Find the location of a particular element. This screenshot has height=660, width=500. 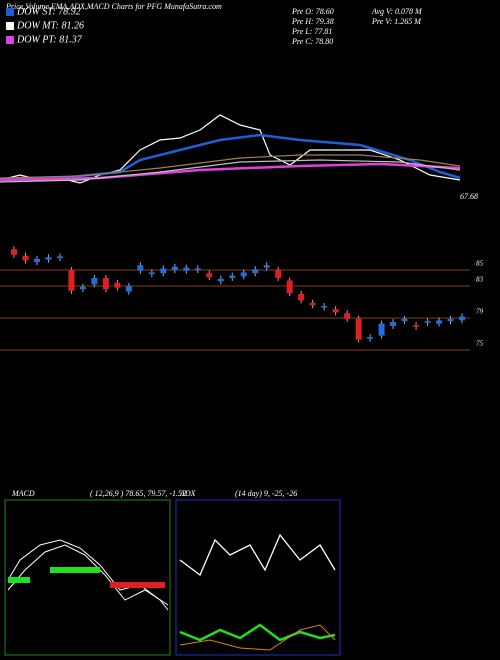

ema-other is located at coordinates (230, 171).